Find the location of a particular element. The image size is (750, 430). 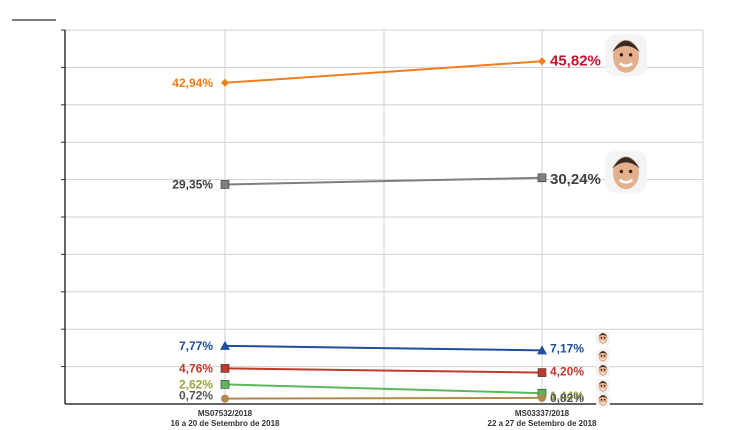

data-label-red-end: 4,20% is located at coordinates (567, 372).